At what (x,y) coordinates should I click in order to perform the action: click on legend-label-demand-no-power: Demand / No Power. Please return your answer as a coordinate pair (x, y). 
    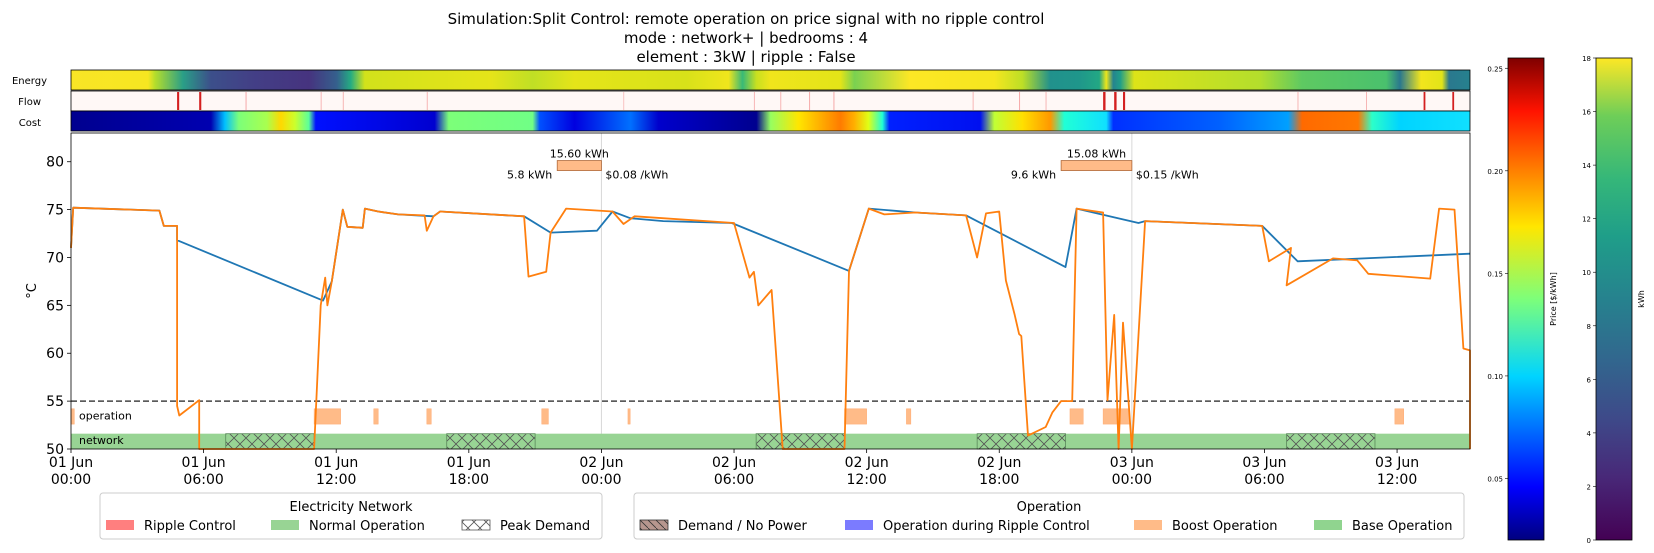
    Looking at the image, I should click on (743, 526).